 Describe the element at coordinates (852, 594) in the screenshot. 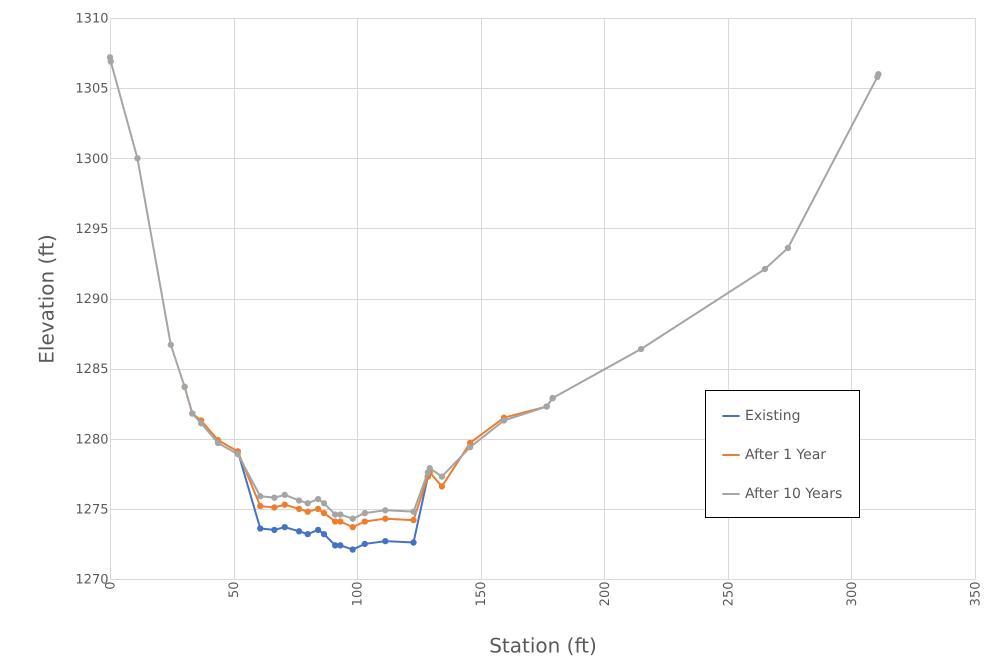

I see `x-tick-label: 300` at that location.